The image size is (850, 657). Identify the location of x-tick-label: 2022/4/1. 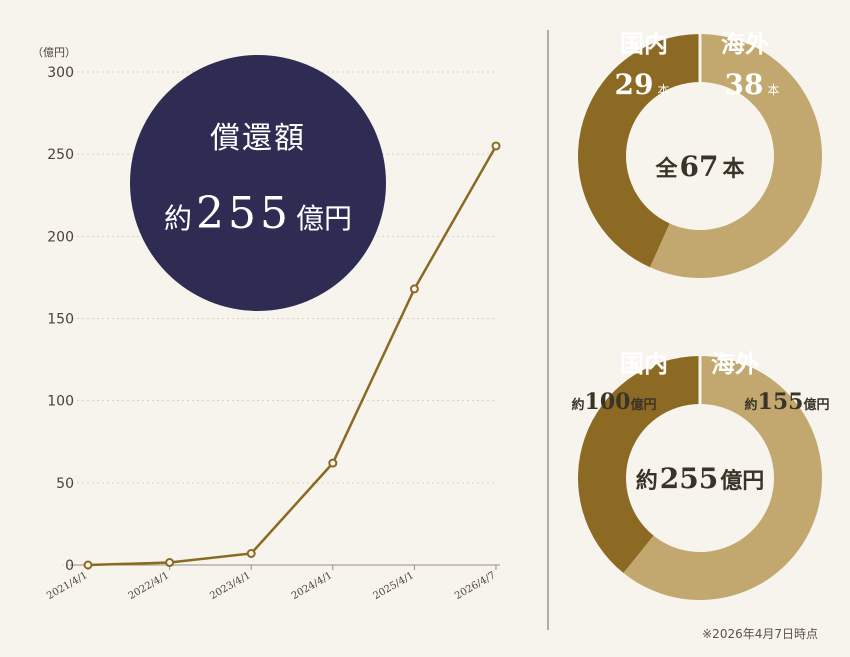
(149, 586).